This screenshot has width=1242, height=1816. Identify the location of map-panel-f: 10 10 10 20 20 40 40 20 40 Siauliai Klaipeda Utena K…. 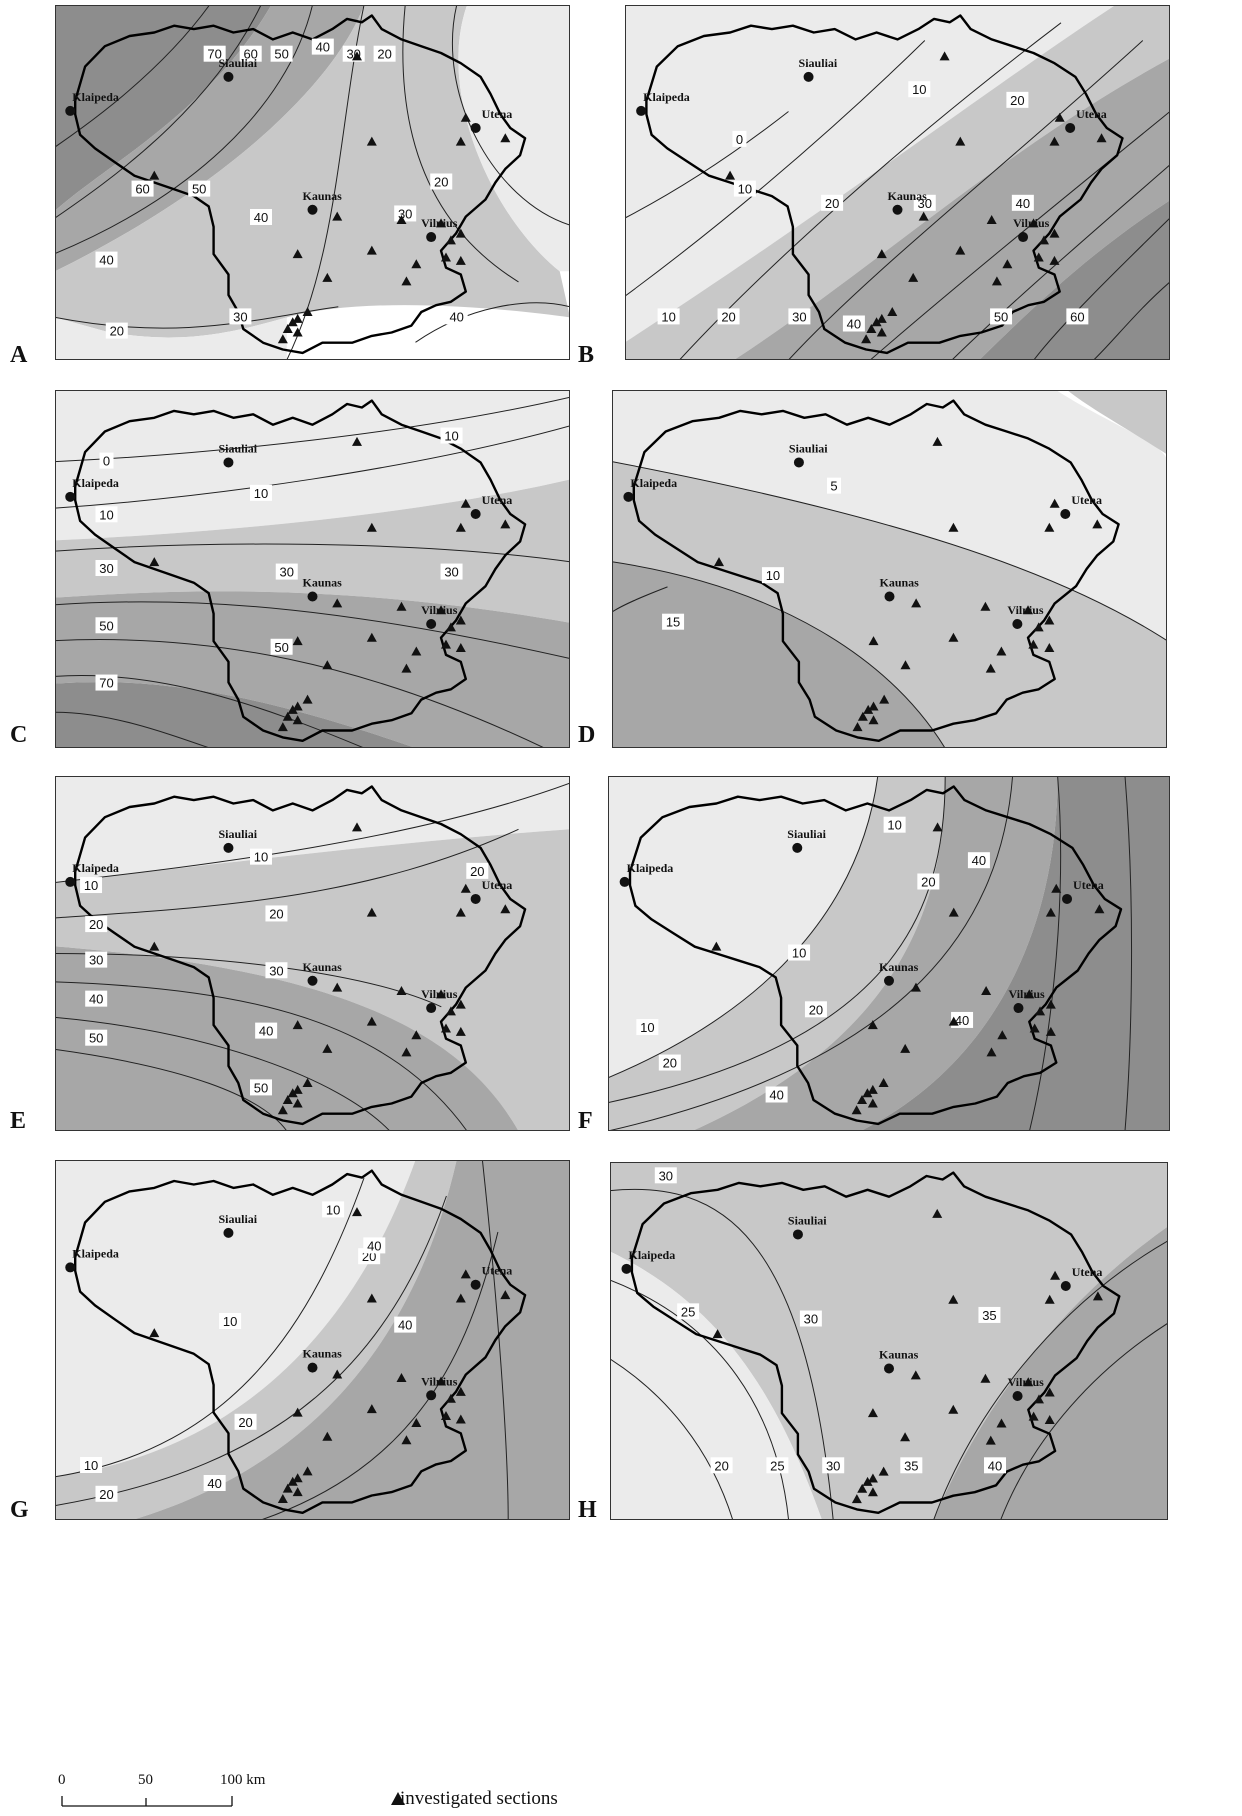
(889, 953).